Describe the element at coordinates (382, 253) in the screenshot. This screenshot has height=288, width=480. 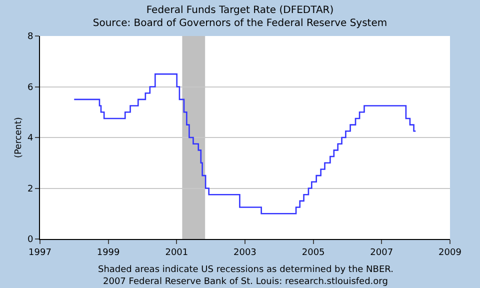
I see `x-tick-label: 2007` at that location.